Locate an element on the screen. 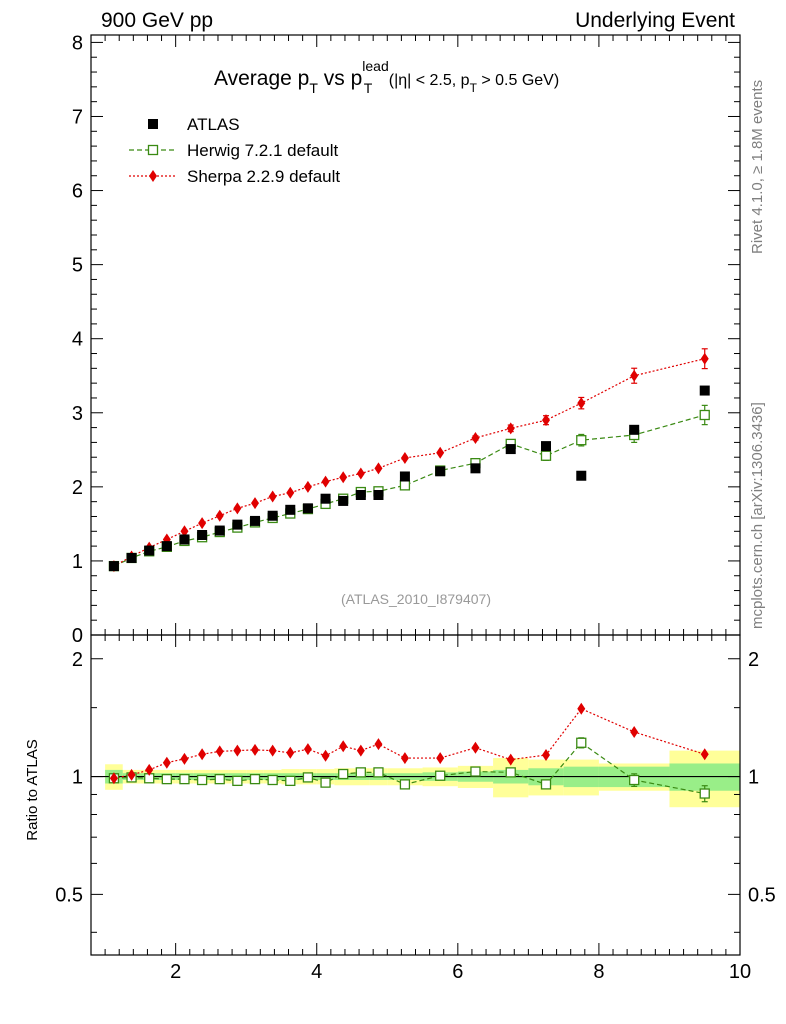  y-tick-label: 5 is located at coordinates (77, 266).